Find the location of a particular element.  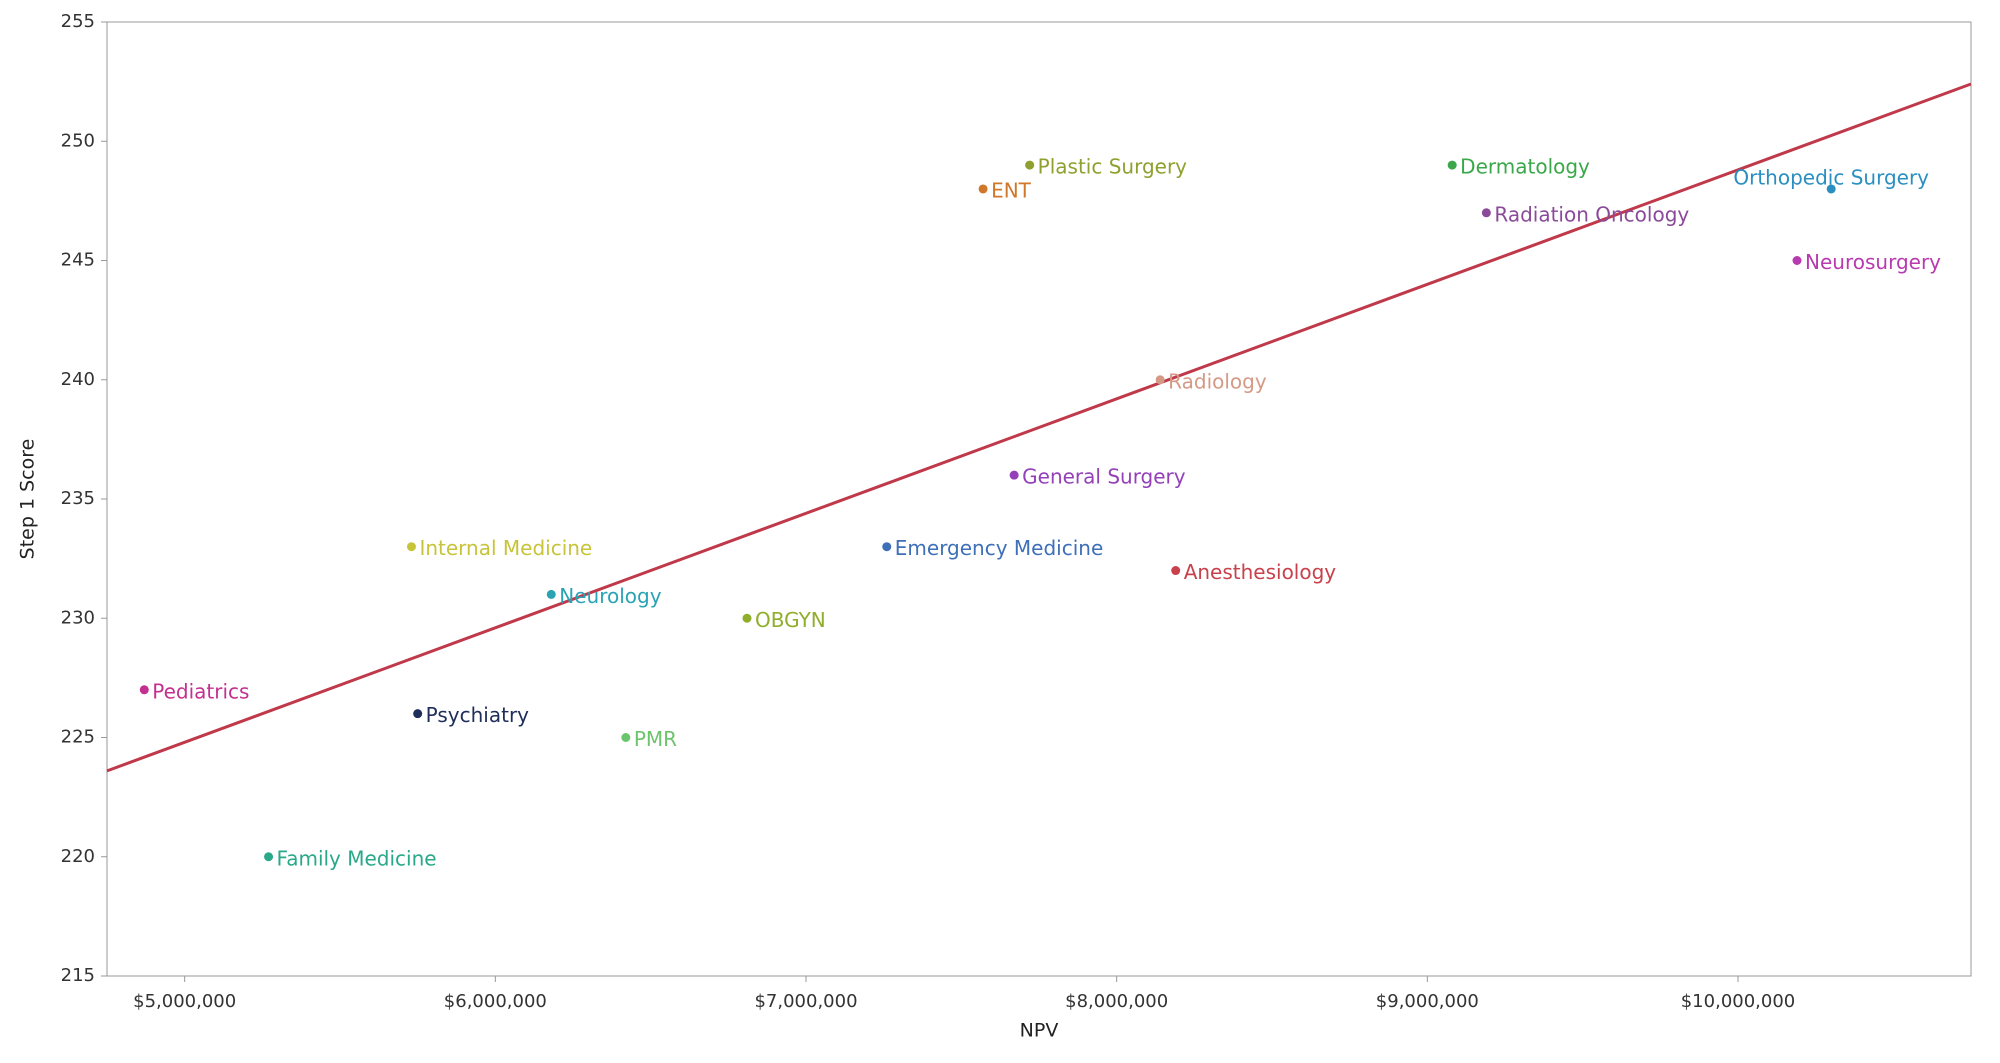

x-tick-label: $10,000,000 is located at coordinates (1738, 1001).